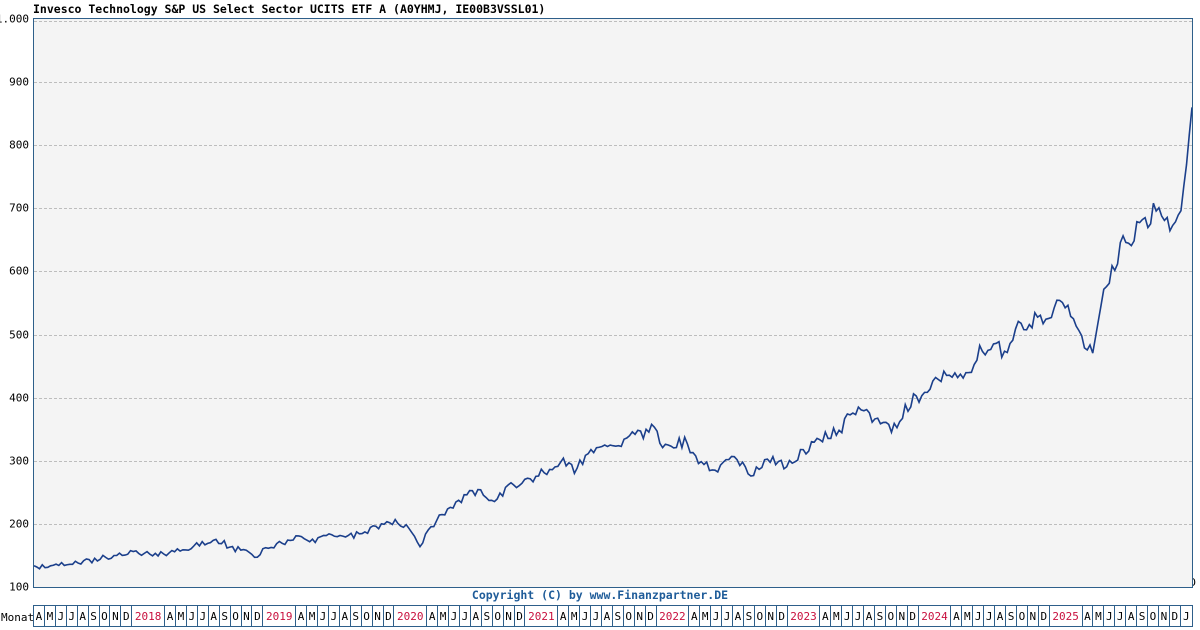  Describe the element at coordinates (804, 616) in the screenshot. I see `x-axis-year-label: 2023` at that location.